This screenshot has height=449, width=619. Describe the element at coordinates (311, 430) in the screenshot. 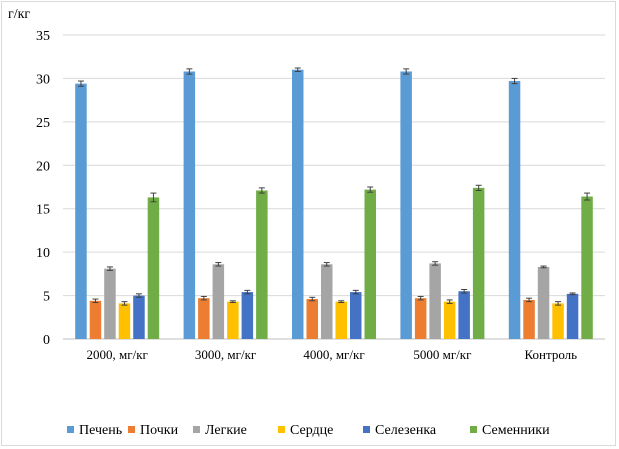

I see `legend-label: Сердце` at that location.